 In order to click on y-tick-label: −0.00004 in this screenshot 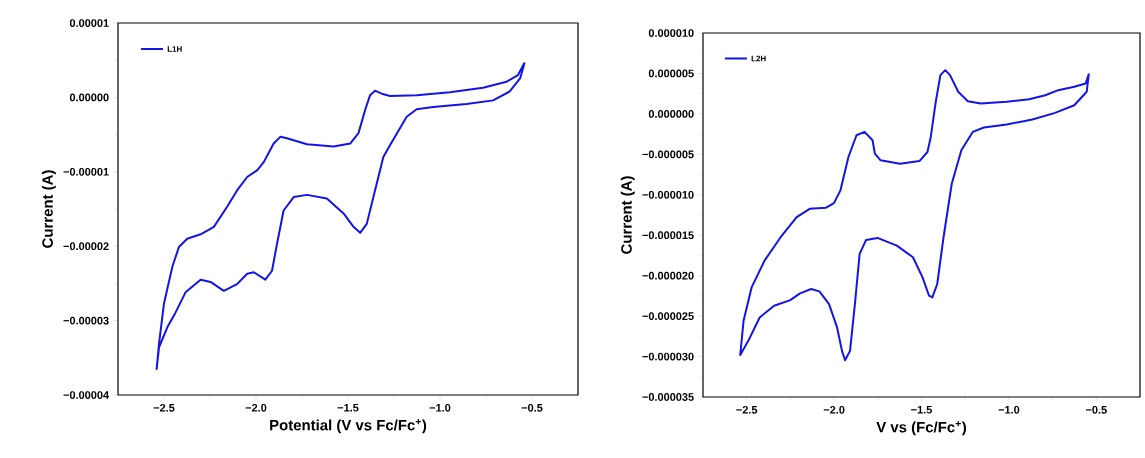, I will do `click(86, 395)`.